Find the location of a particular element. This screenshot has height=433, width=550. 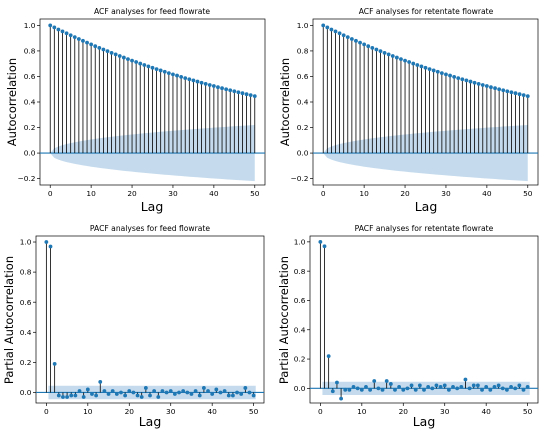

chart-title: ACF analyses for feed flowrate is located at coordinates (152, 11).